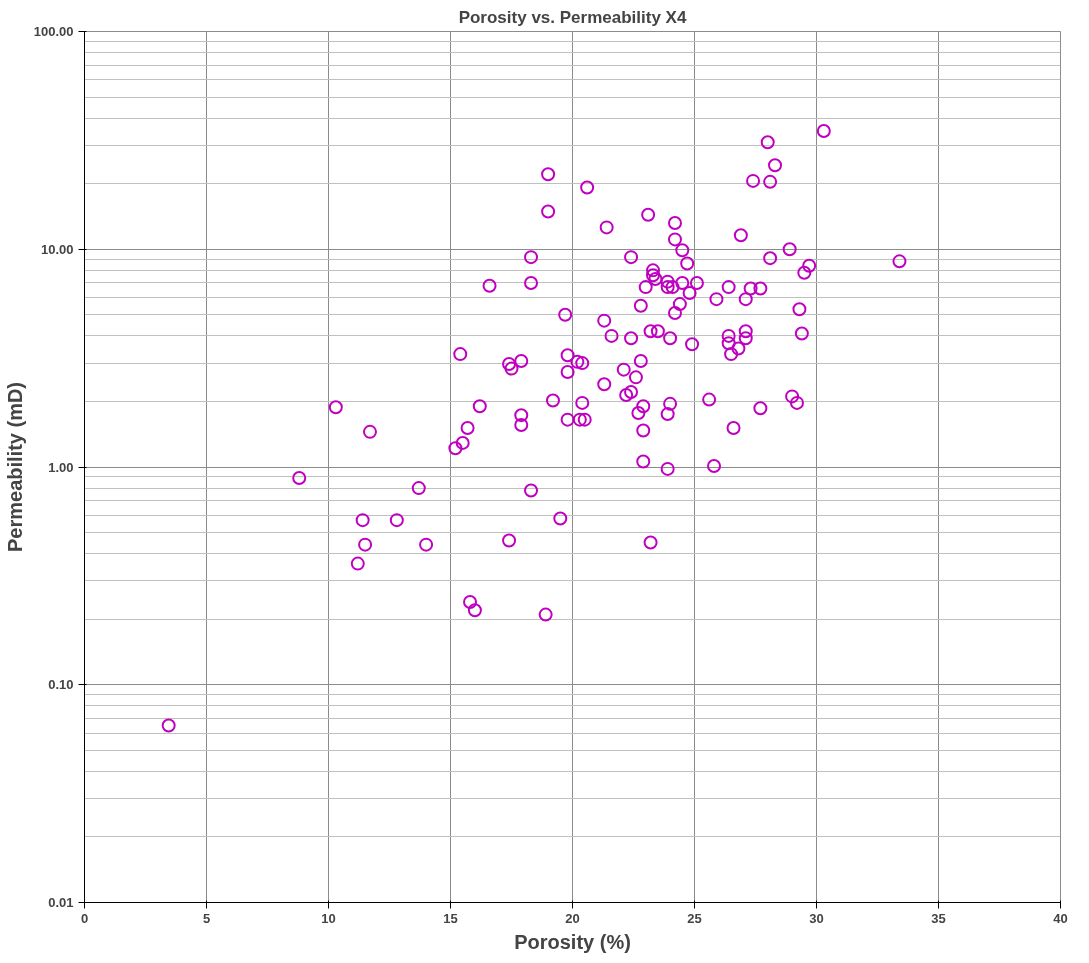 The height and width of the screenshot is (963, 1089). Describe the element at coordinates (14, 467) in the screenshot. I see `y-axis-title: Permeability (mD)` at that location.